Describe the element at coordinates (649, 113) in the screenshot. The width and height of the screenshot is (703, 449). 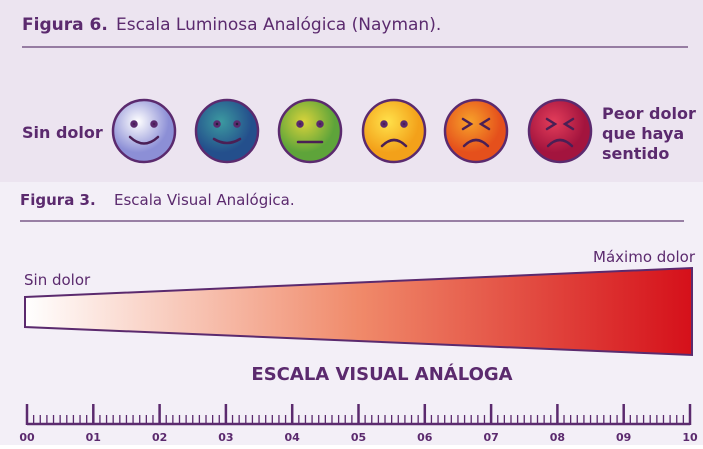
I see `right-label: Peor dolor` at that location.